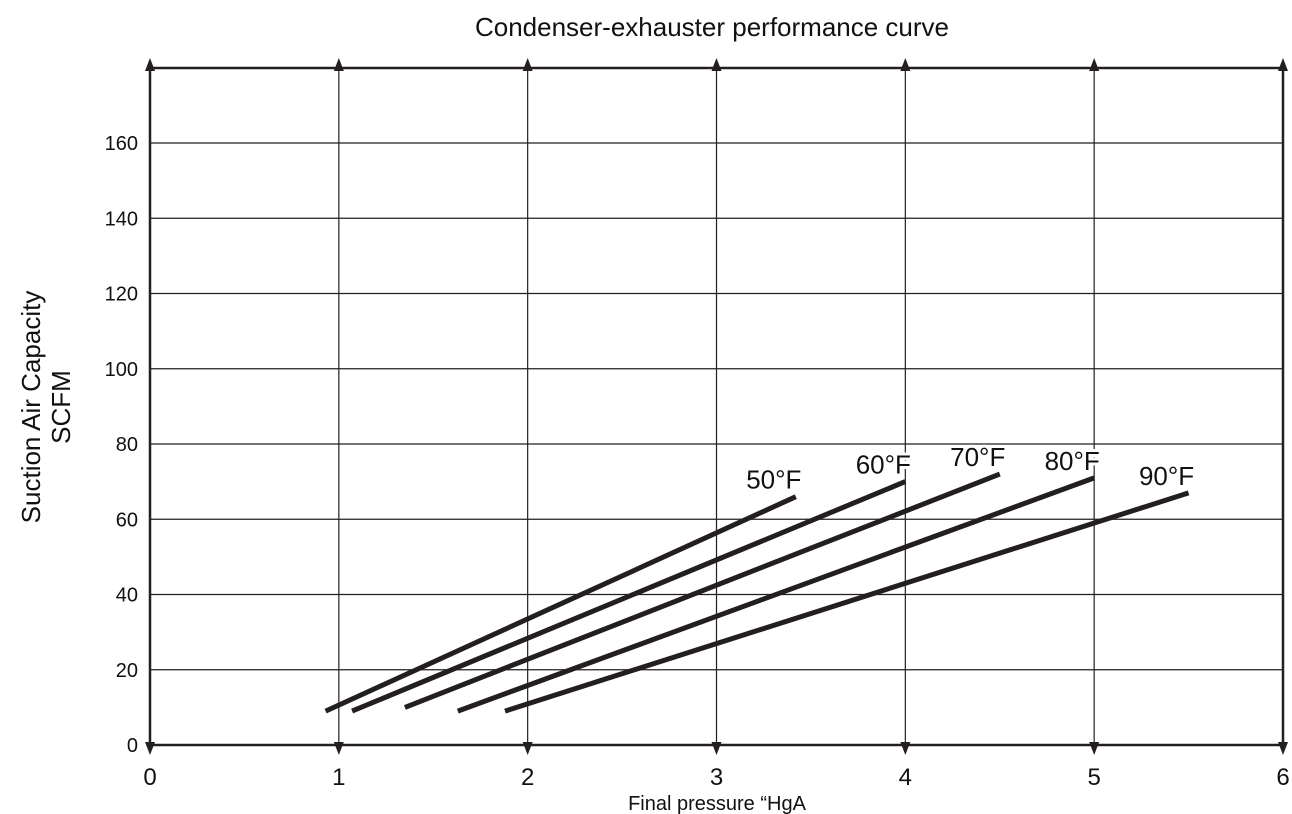 The image size is (1292, 814). What do you see at coordinates (121, 295) in the screenshot?
I see `y-tick-label: 120` at bounding box center [121, 295].